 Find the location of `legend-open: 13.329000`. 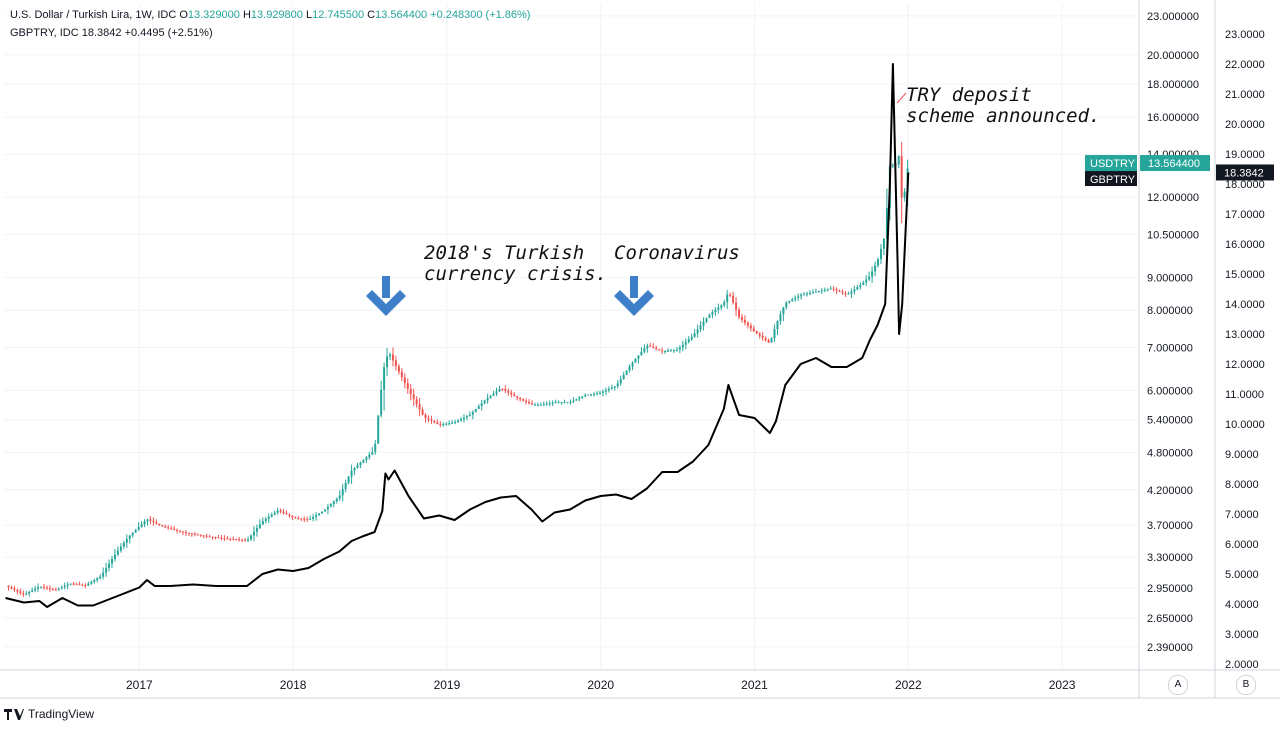

legend-open: 13.329000 is located at coordinates (213, 15).